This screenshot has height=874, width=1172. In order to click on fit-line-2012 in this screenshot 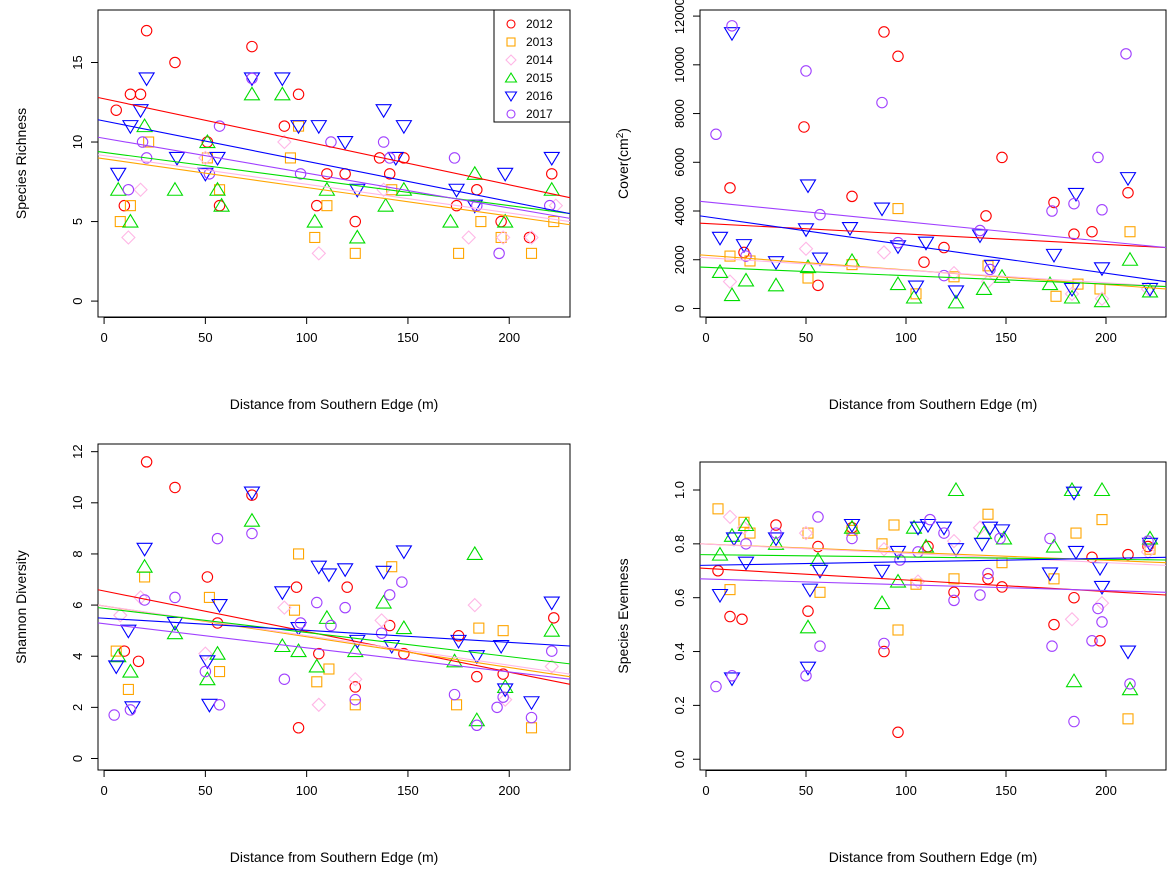, I will do `click(334, 637)`.